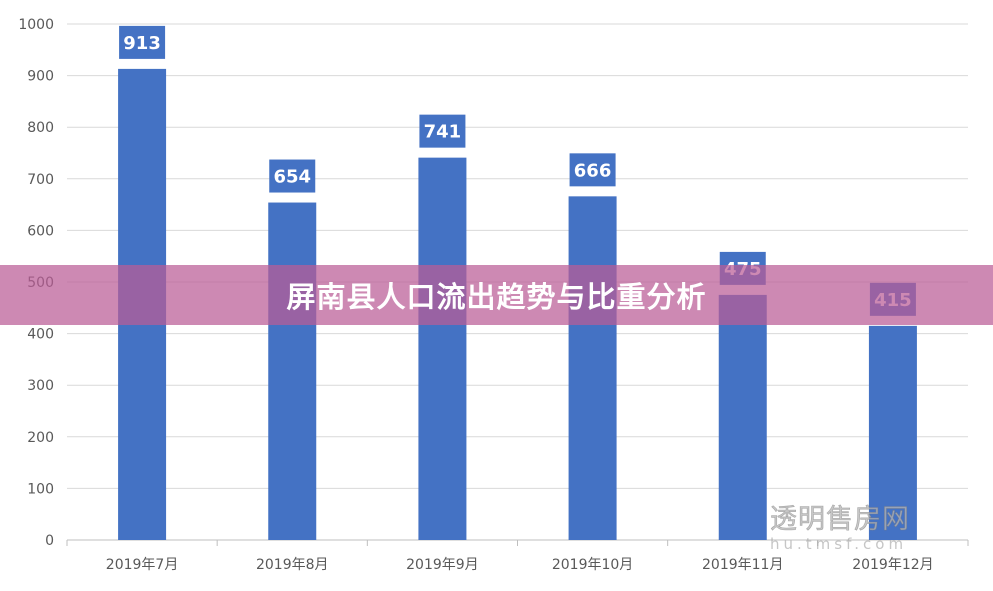 This screenshot has width=993, height=591. I want to click on chart-title: 屏南县人口流出趋势与比重分析, so click(496, 297).